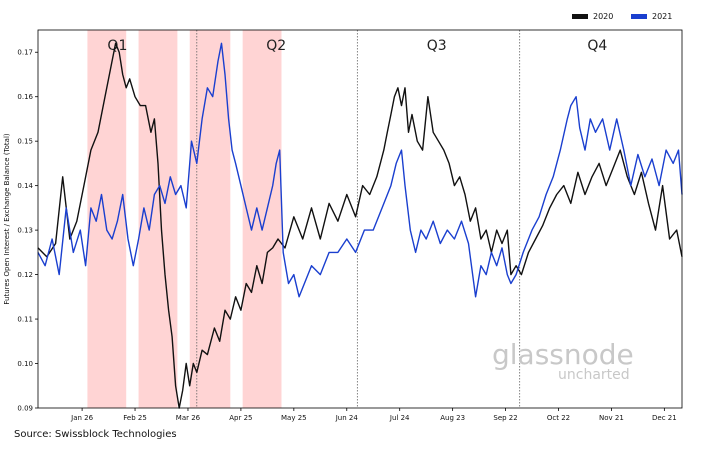 This screenshot has height=454, width=706. I want to click on x-tick-label: Nov 21, so click(611, 418).